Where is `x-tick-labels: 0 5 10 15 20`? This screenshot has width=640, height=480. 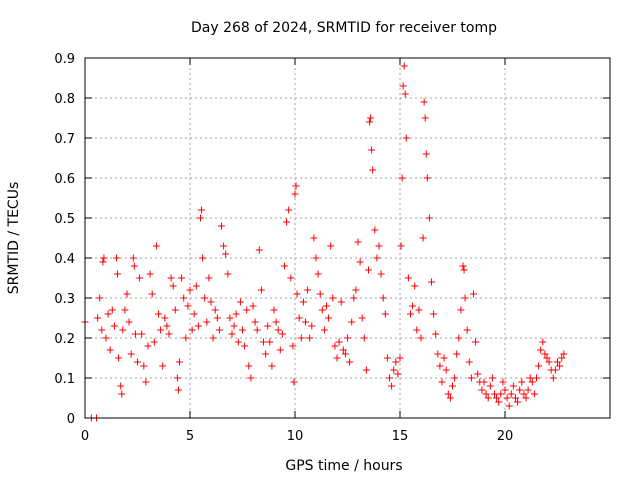 x-tick-labels: 0 5 10 15 20 is located at coordinates (297, 436).